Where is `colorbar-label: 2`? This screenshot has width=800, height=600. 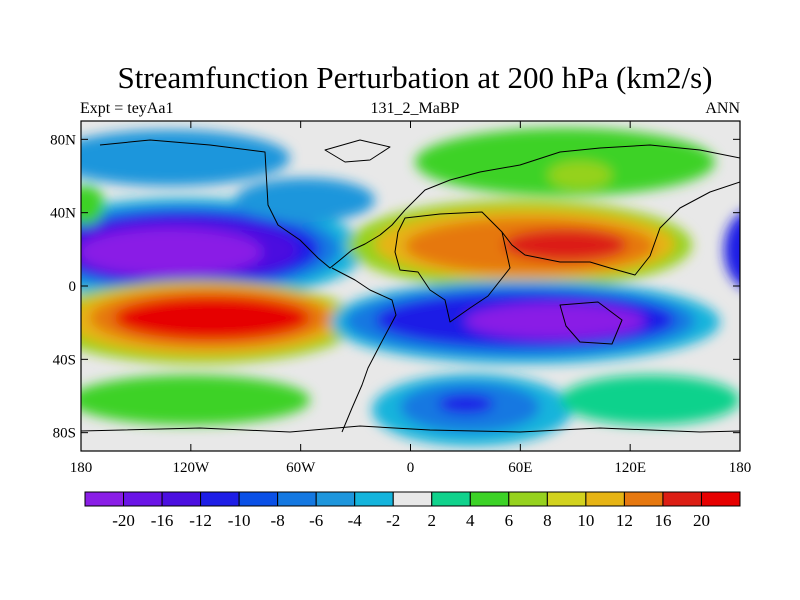
colorbar-label: 2 is located at coordinates (432, 520).